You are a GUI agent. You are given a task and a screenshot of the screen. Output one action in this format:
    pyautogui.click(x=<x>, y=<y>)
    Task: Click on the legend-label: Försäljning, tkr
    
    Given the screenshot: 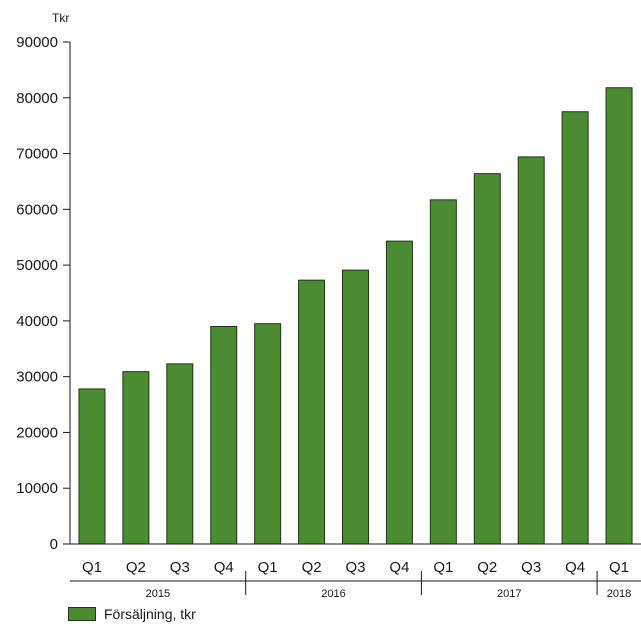 What is the action you would take?
    pyautogui.click(x=150, y=614)
    